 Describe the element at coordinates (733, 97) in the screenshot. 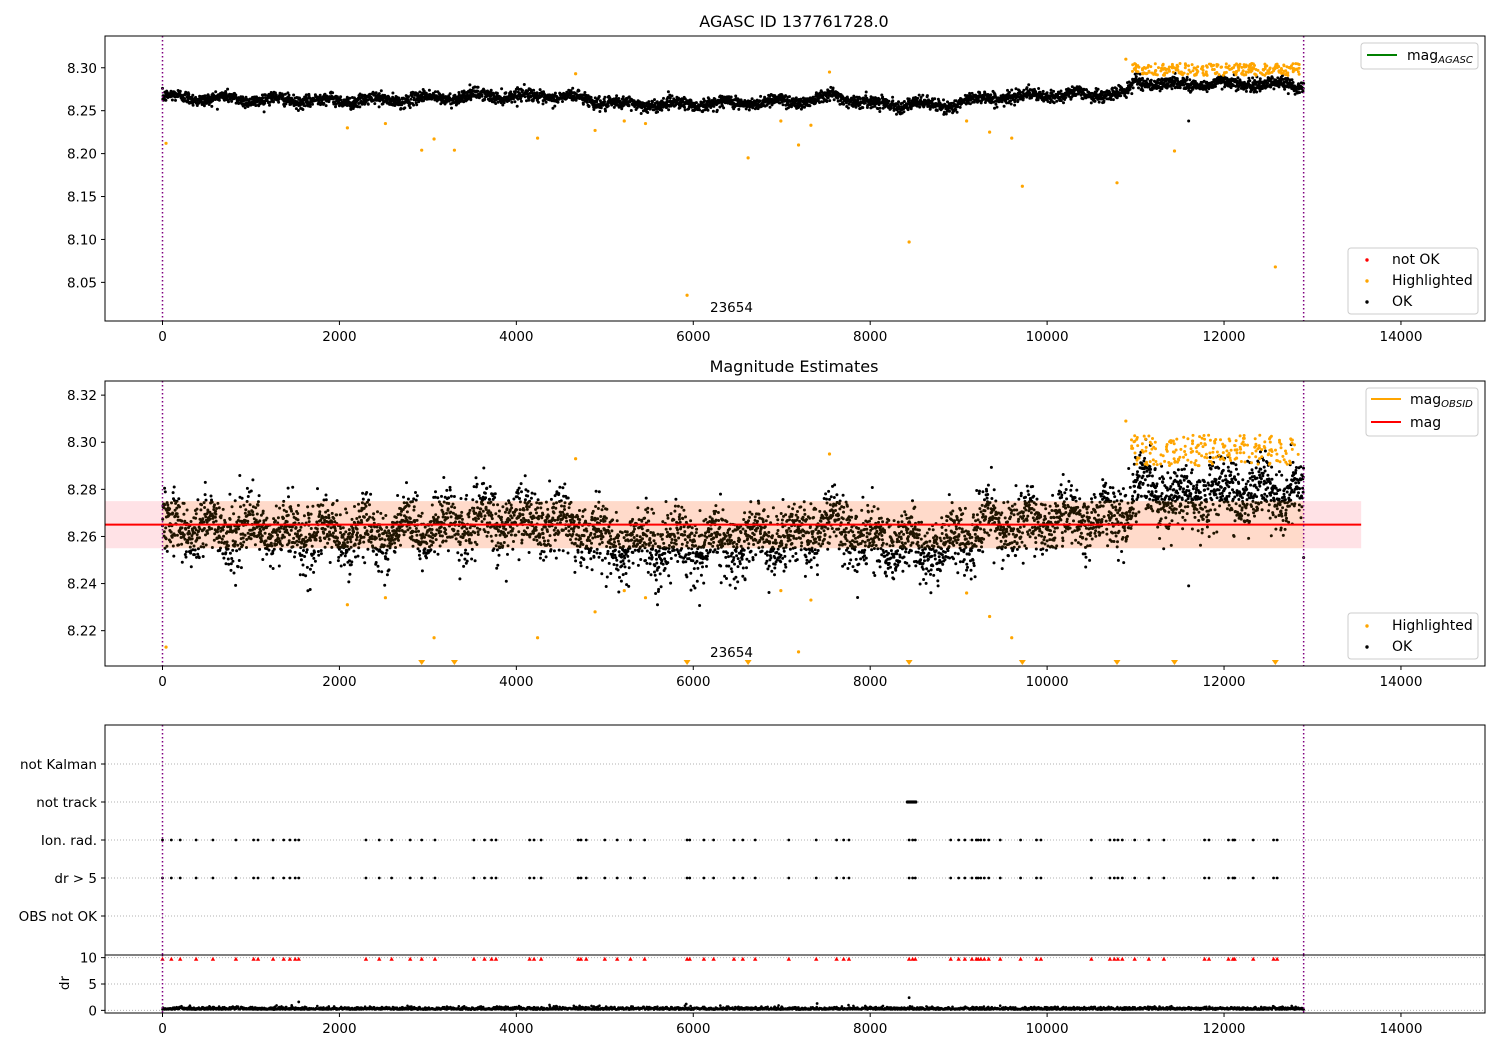

I see `ok-points` at that location.